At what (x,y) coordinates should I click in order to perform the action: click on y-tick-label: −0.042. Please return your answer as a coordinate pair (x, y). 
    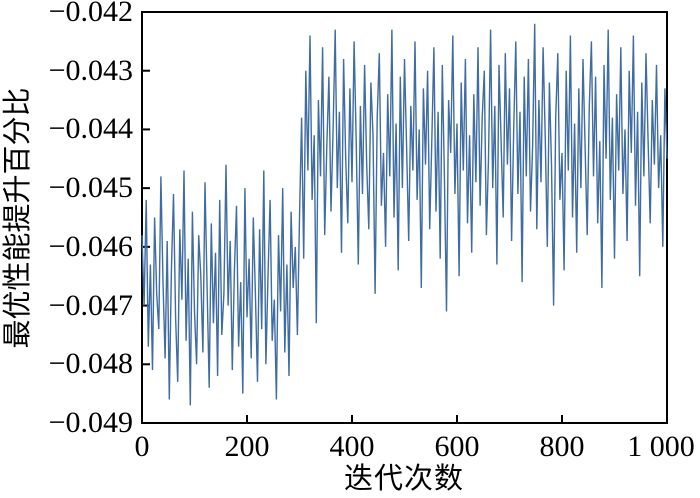
    Looking at the image, I should click on (90, 14).